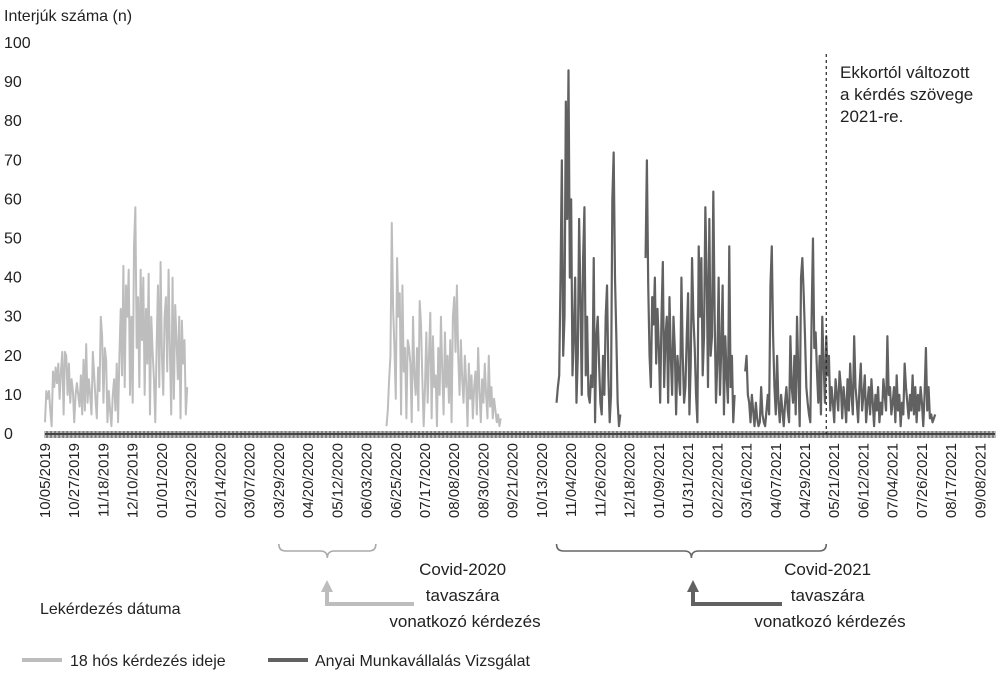  I want to click on legend-label-18-hos: 18 hós kérdezés ideje, so click(148, 661).